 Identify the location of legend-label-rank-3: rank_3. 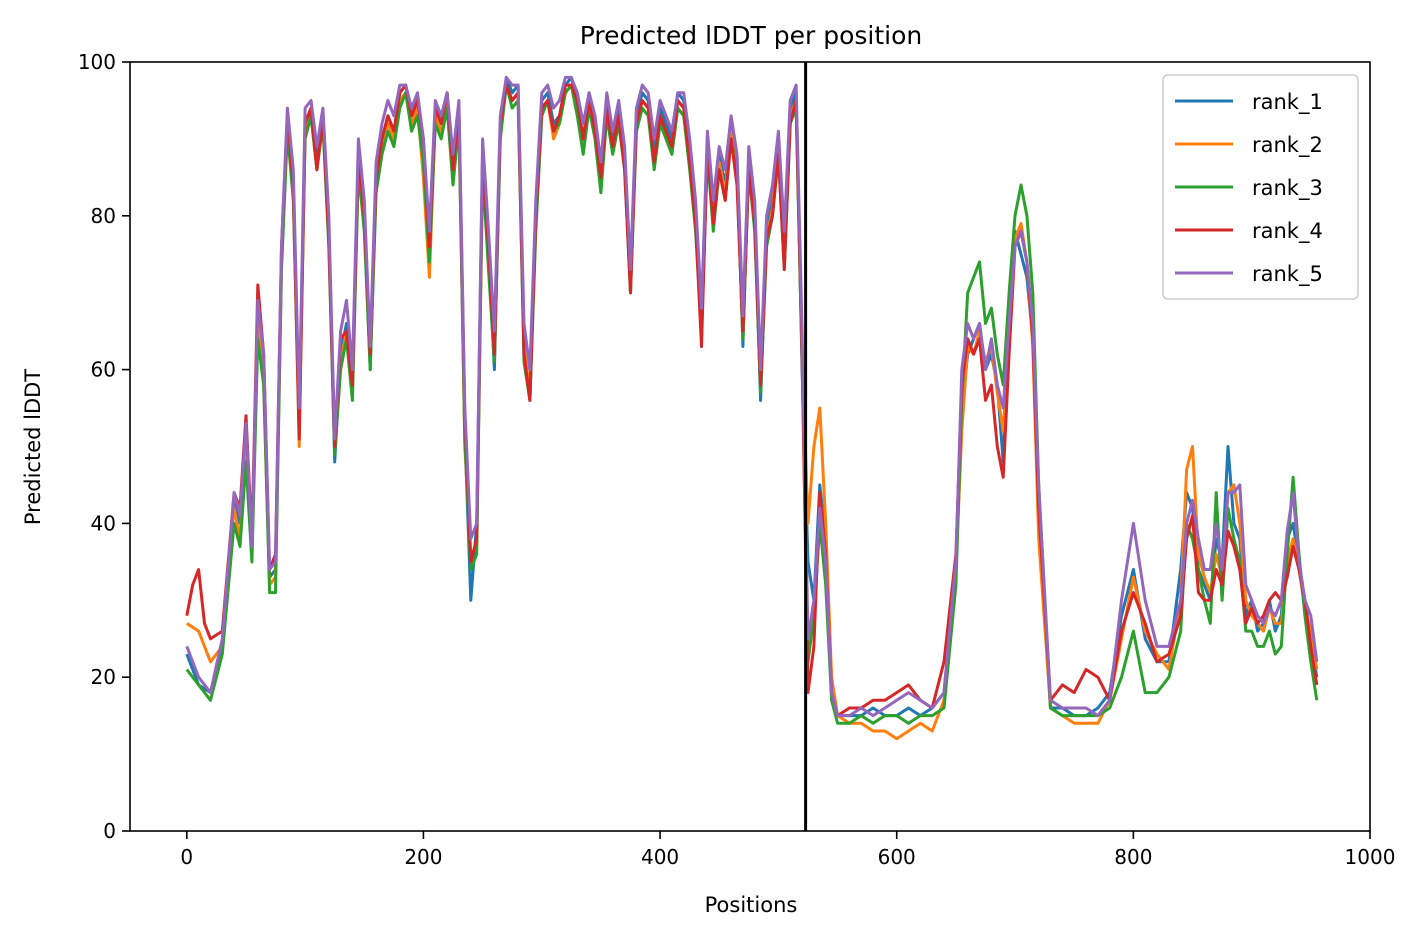
(1287, 188).